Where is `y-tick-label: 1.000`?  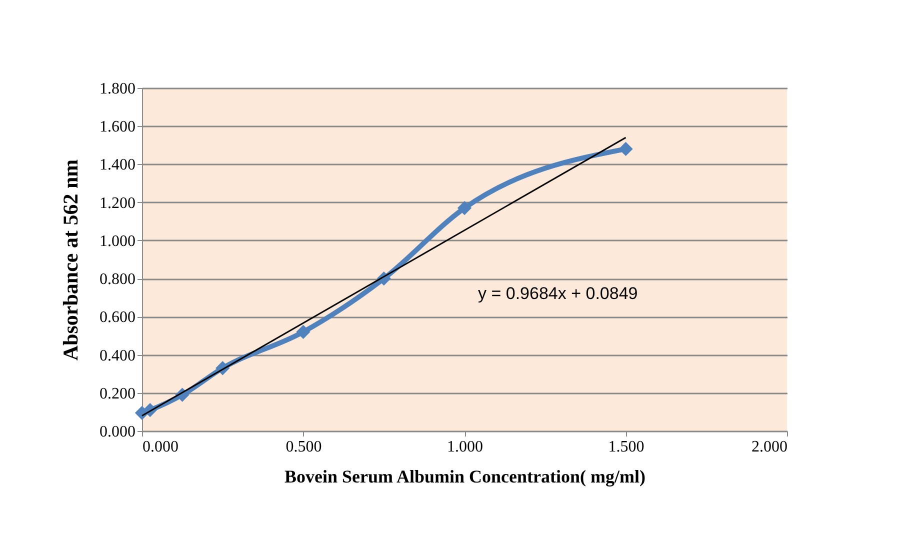
y-tick-label: 1.000 is located at coordinates (118, 241).